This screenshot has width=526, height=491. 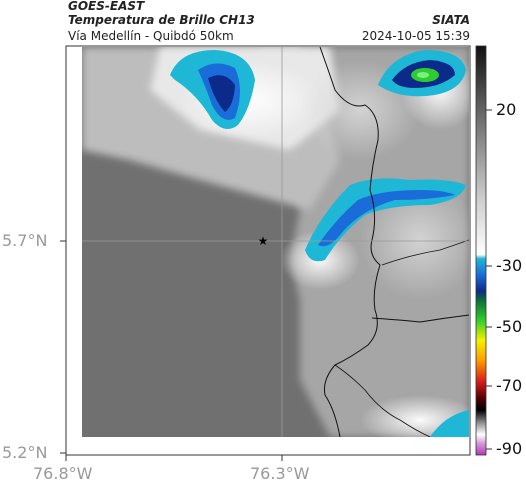 I want to click on satellite-name: GOES-EAST, so click(x=106, y=6).